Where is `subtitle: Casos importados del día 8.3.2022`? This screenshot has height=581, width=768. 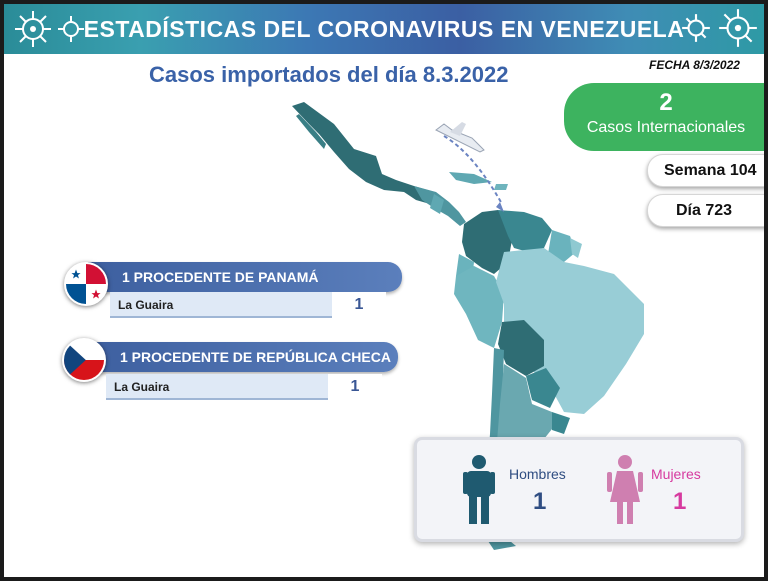
subtitle: Casos importados del día 8.3.2022 is located at coordinates (329, 74).